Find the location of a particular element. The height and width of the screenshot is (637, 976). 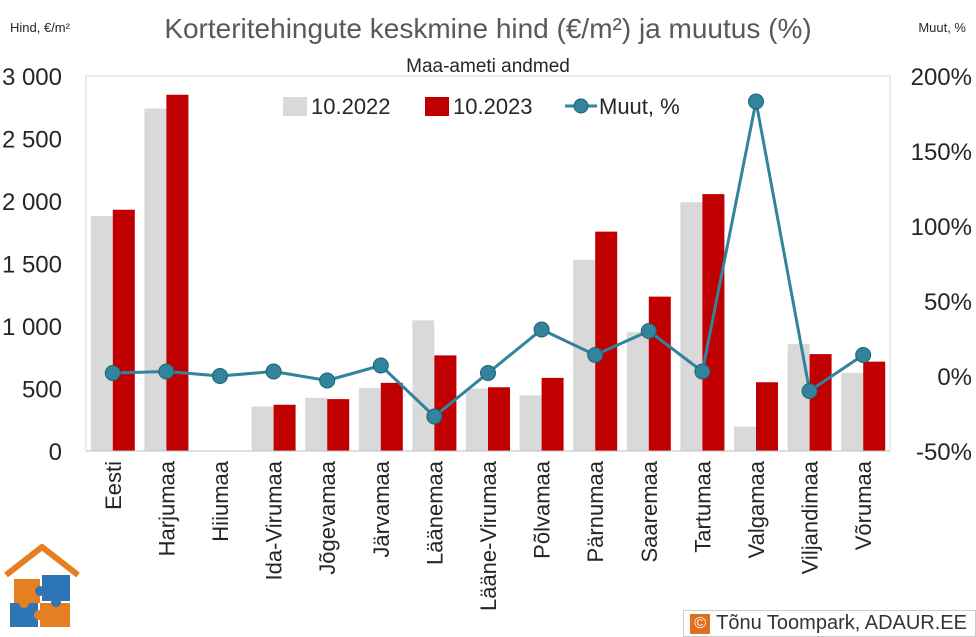

x-tick-label: Harjumaa is located at coordinates (166, 508).